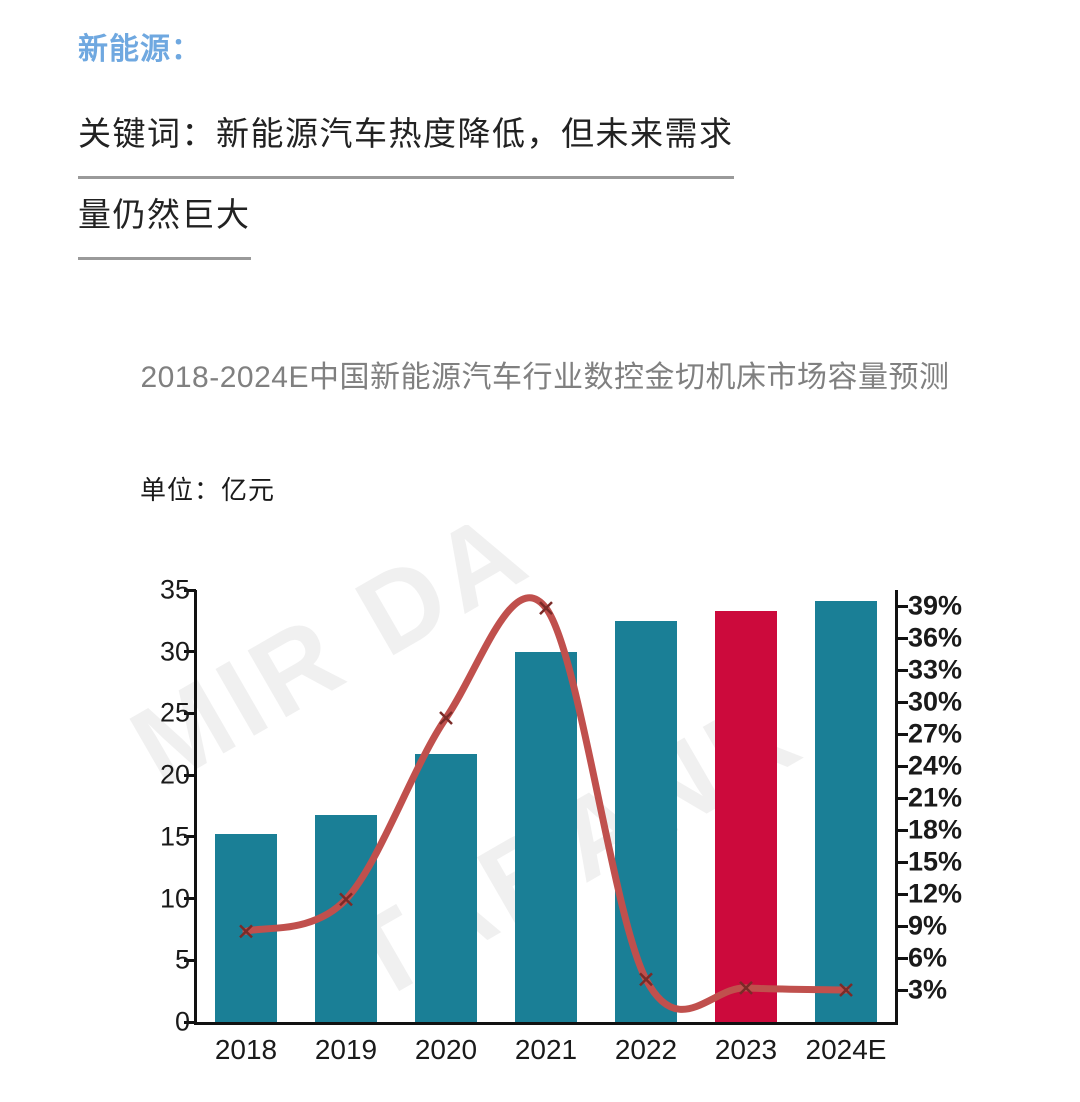 The width and height of the screenshot is (1080, 1102). Describe the element at coordinates (935, 669) in the screenshot. I see `y-tick-label-right: 33%` at that location.